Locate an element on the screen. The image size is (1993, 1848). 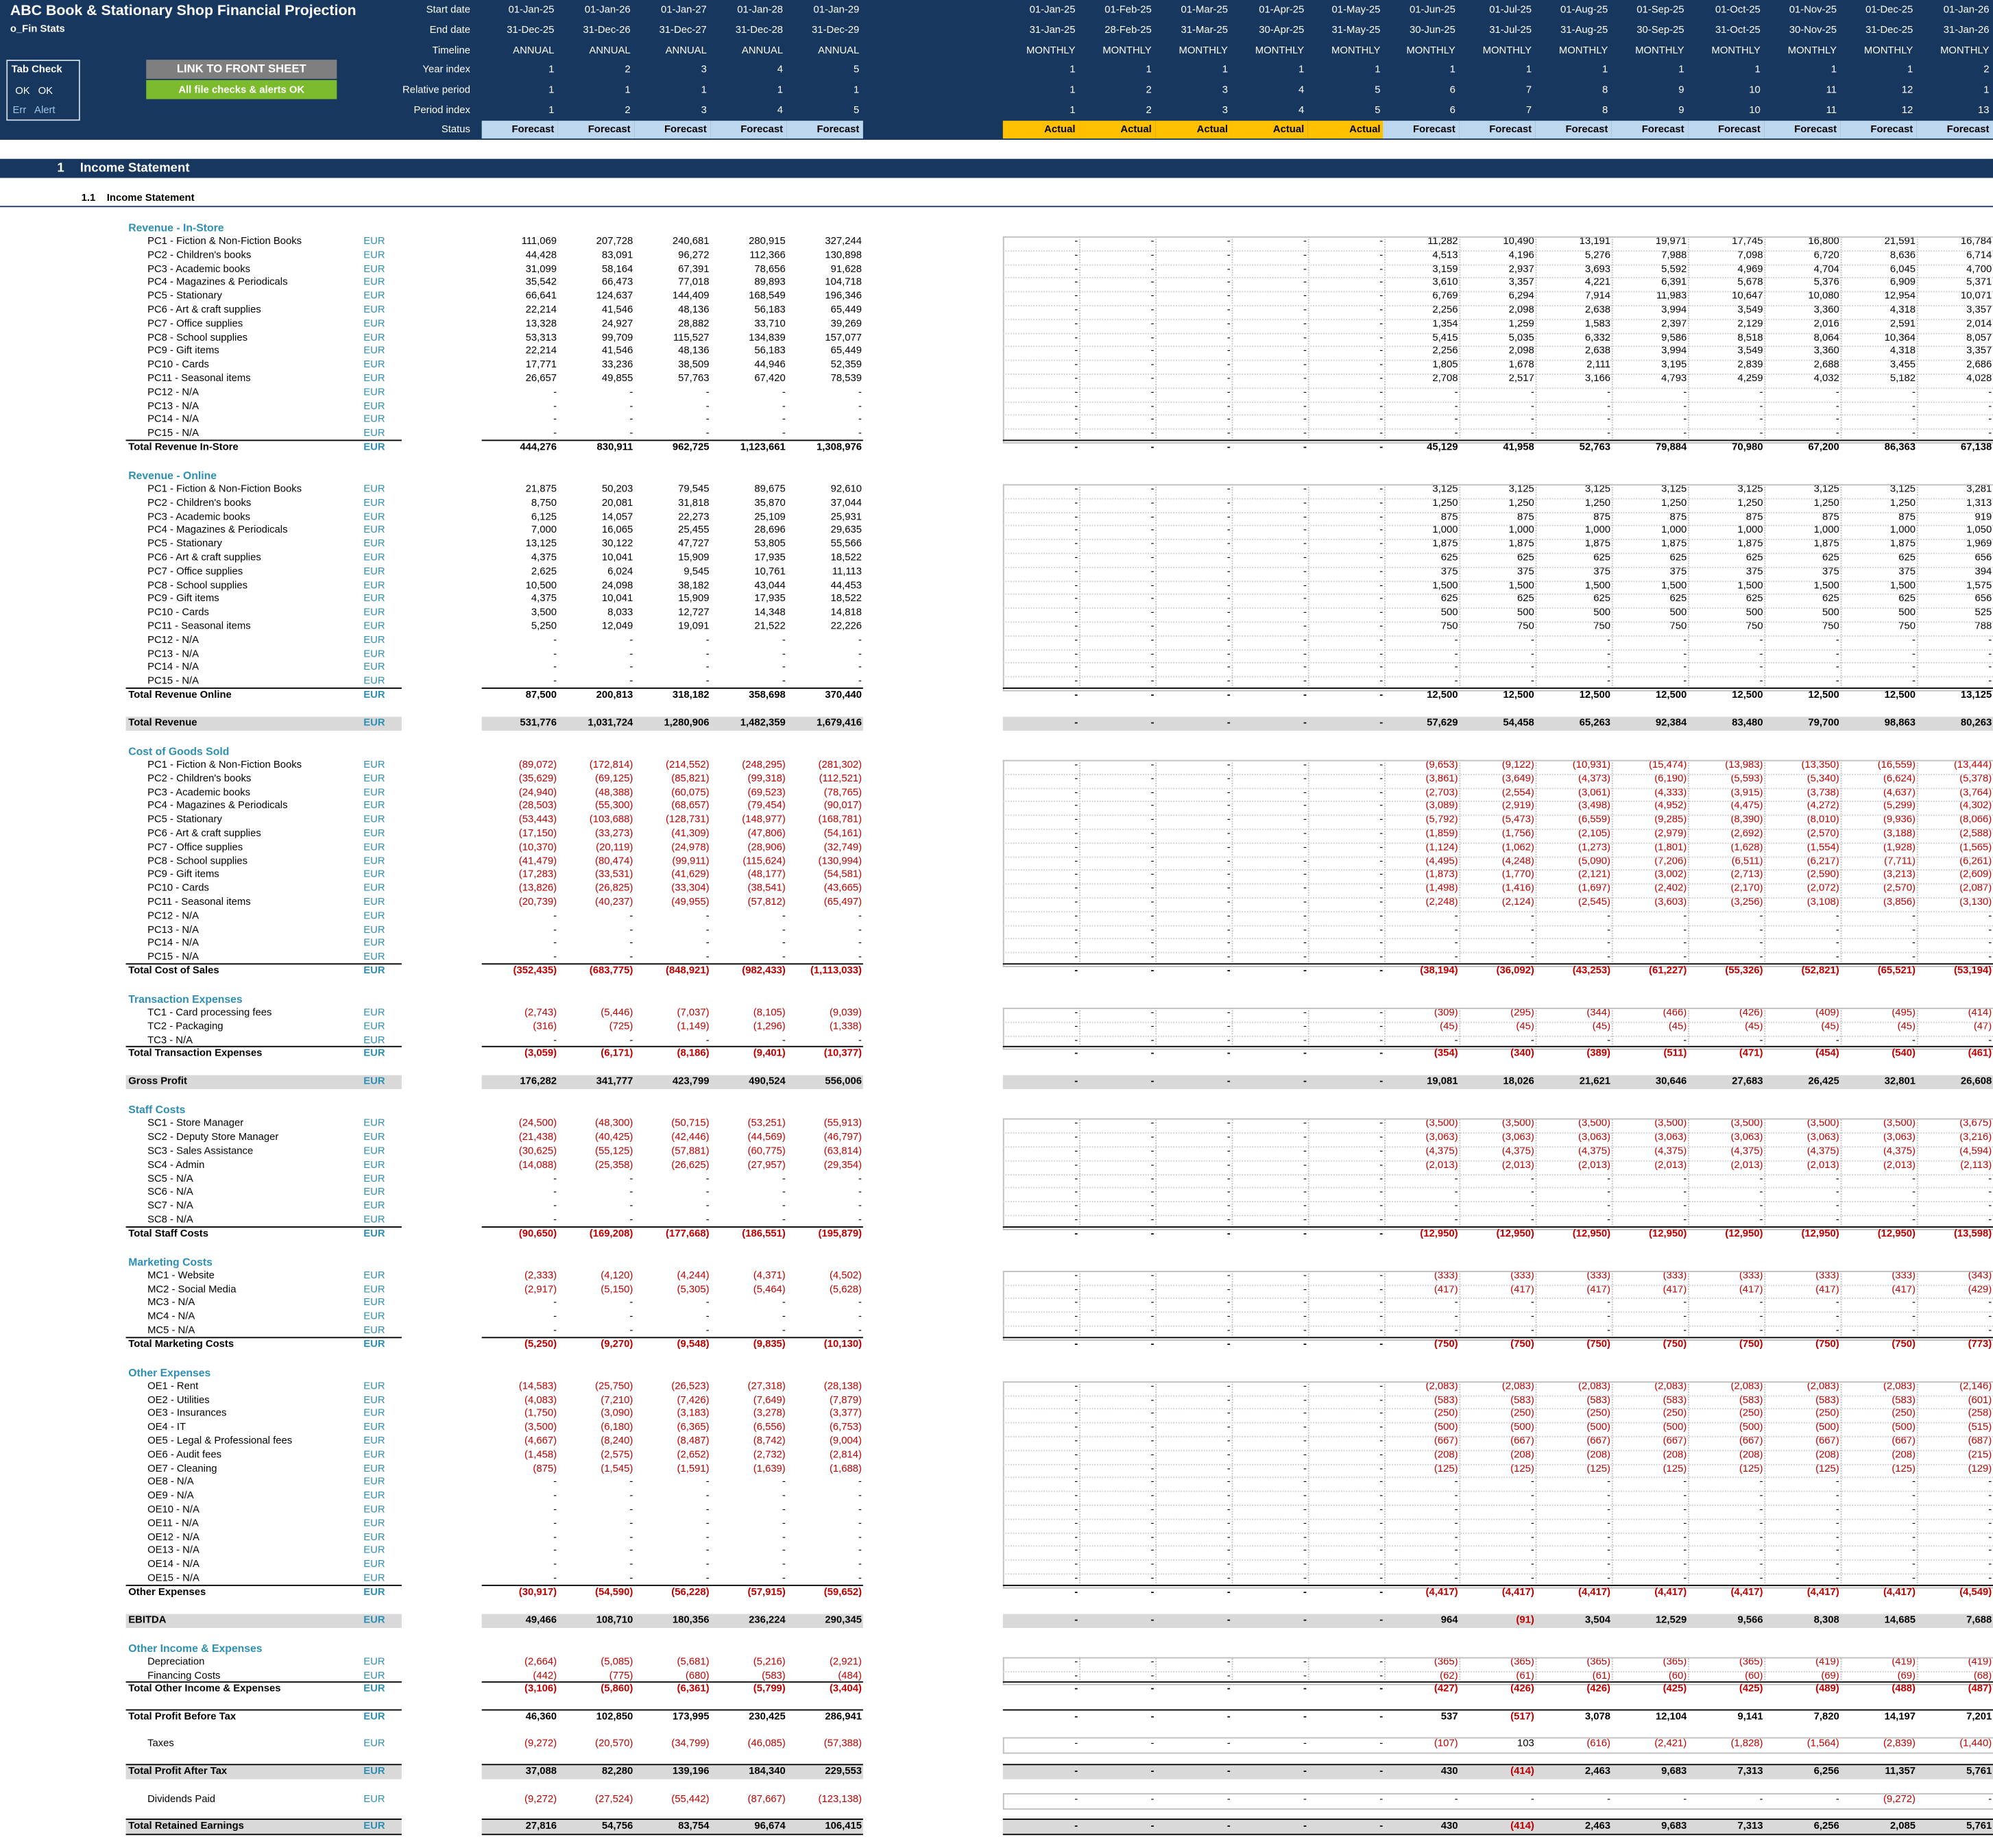
monthly-value: 3,357 is located at coordinates (1979, 350).